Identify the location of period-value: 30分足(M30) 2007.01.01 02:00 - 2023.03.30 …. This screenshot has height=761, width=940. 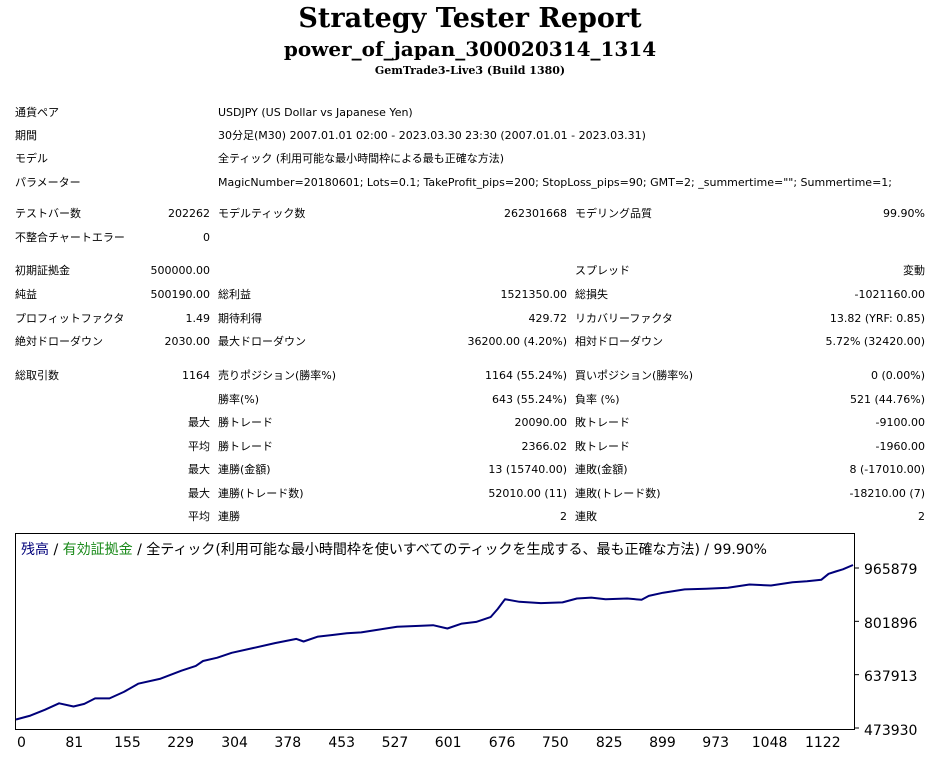
(432, 135).